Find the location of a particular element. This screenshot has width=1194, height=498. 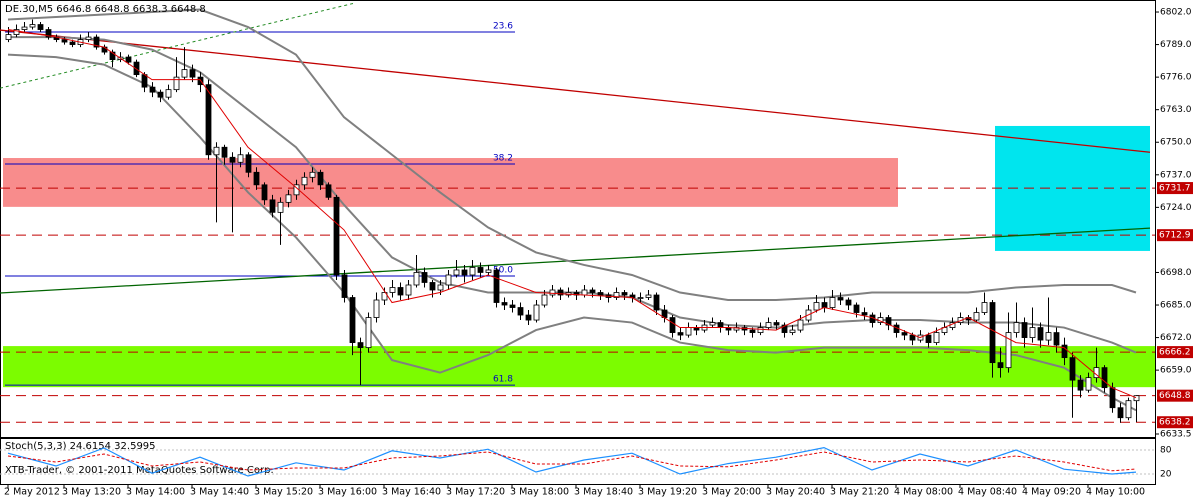

x-tick-label: 4 May 09:20 is located at coordinates (1051, 492).